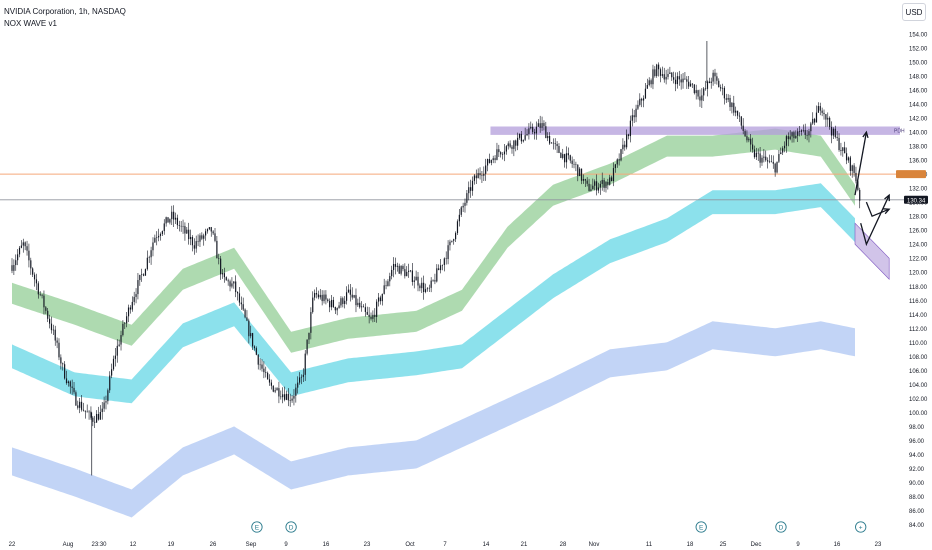 The height and width of the screenshot is (550, 932). What do you see at coordinates (918, 260) in the screenshot?
I see `price-tick-label: 122.00` at bounding box center [918, 260].